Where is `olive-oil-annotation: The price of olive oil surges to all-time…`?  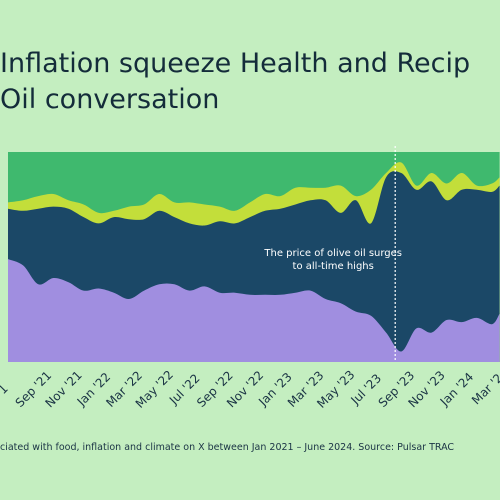 olive-oil-annotation: The price of olive oil surges to all-time… is located at coordinates (332, 254).